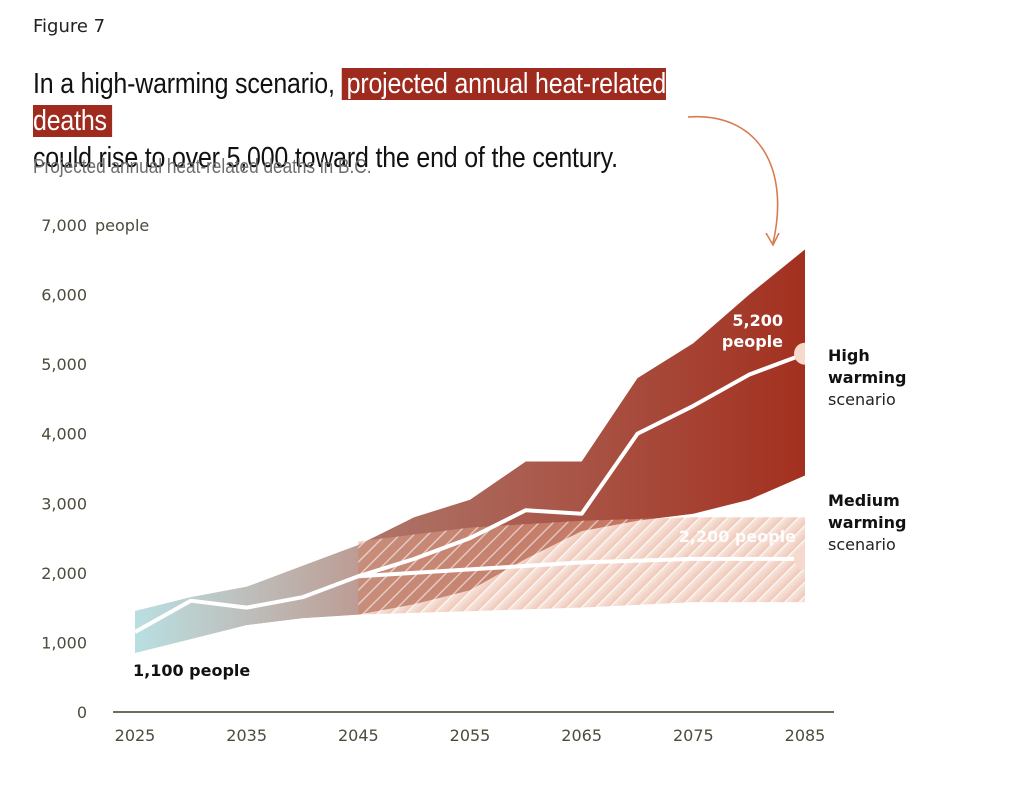 The height and width of the screenshot is (798, 1024). What do you see at coordinates (69, 26) in the screenshot?
I see `figure-label: Figure 7` at bounding box center [69, 26].